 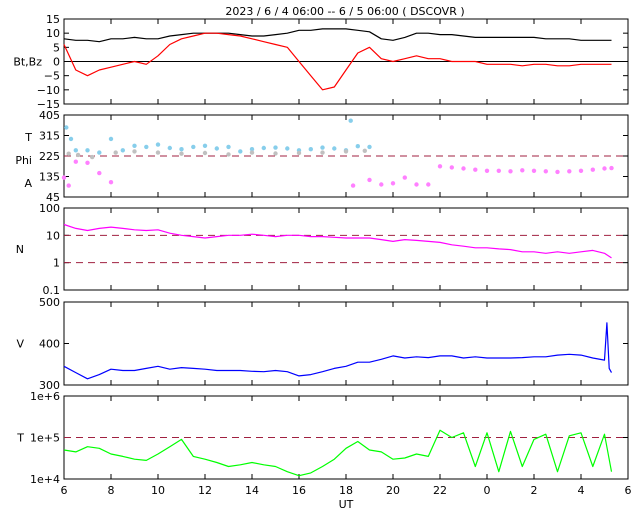 What do you see at coordinates (299, 490) in the screenshot?
I see `x-tick-label: 16` at bounding box center [299, 490].